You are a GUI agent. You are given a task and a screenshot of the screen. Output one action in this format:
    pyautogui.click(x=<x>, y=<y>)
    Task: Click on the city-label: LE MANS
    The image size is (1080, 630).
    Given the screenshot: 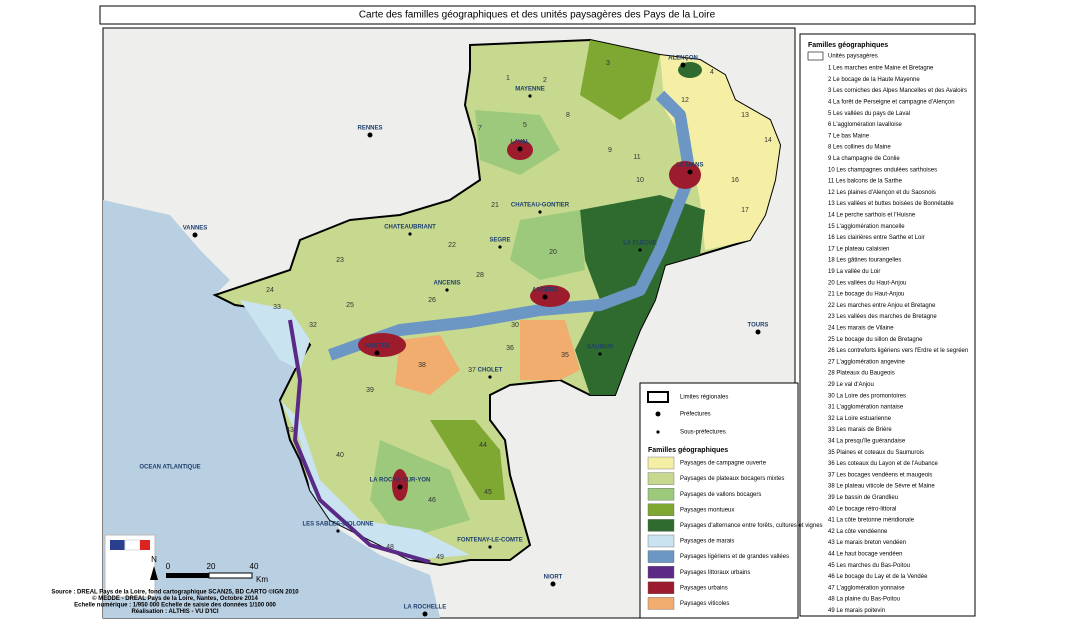 What is the action you would take?
    pyautogui.click(x=690, y=166)
    